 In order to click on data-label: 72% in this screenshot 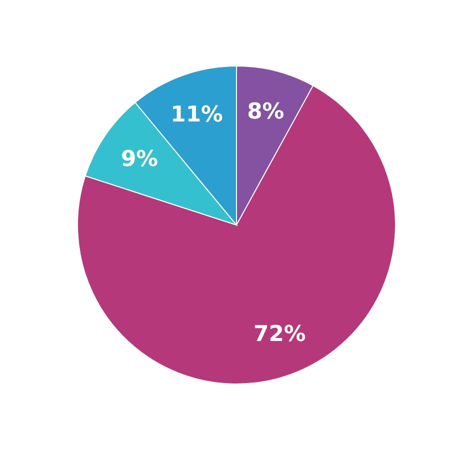, I will do `click(280, 334)`.